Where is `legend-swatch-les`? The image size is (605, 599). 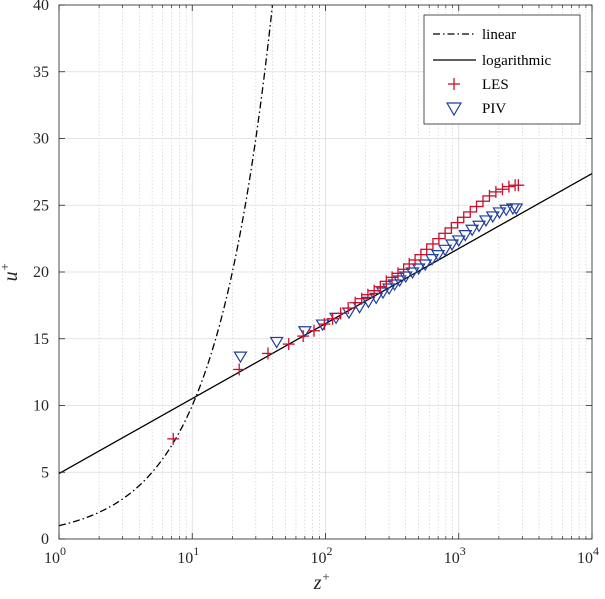
legend-swatch-les is located at coordinates (454, 84).